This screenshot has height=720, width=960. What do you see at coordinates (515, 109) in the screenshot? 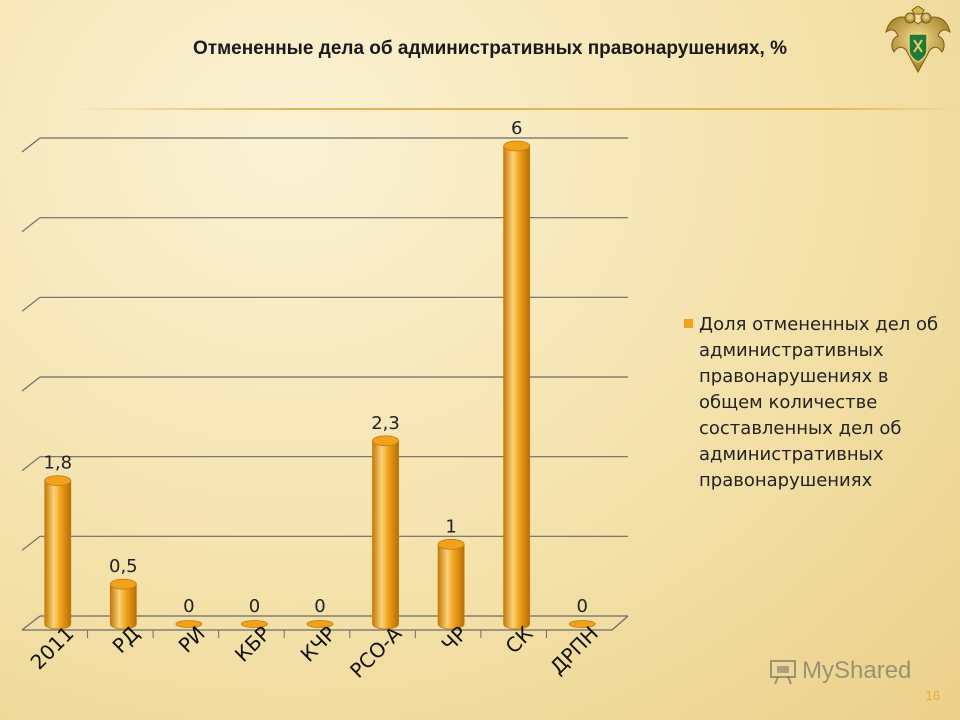
I see `title-divider` at bounding box center [515, 109].